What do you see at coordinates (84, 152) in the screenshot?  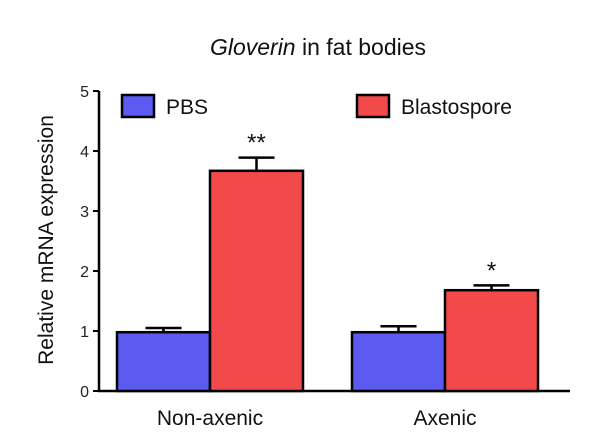 I see `y-tick-label: 4` at bounding box center [84, 152].